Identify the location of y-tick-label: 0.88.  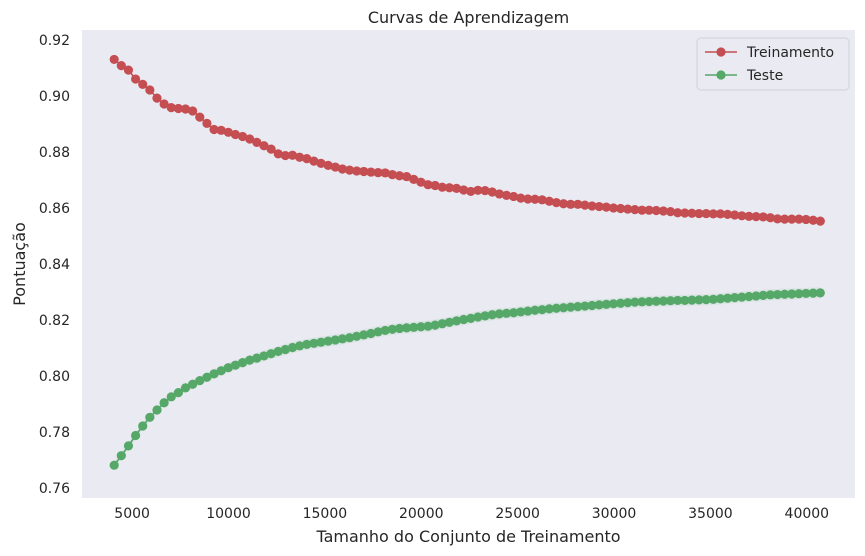
(54, 153).